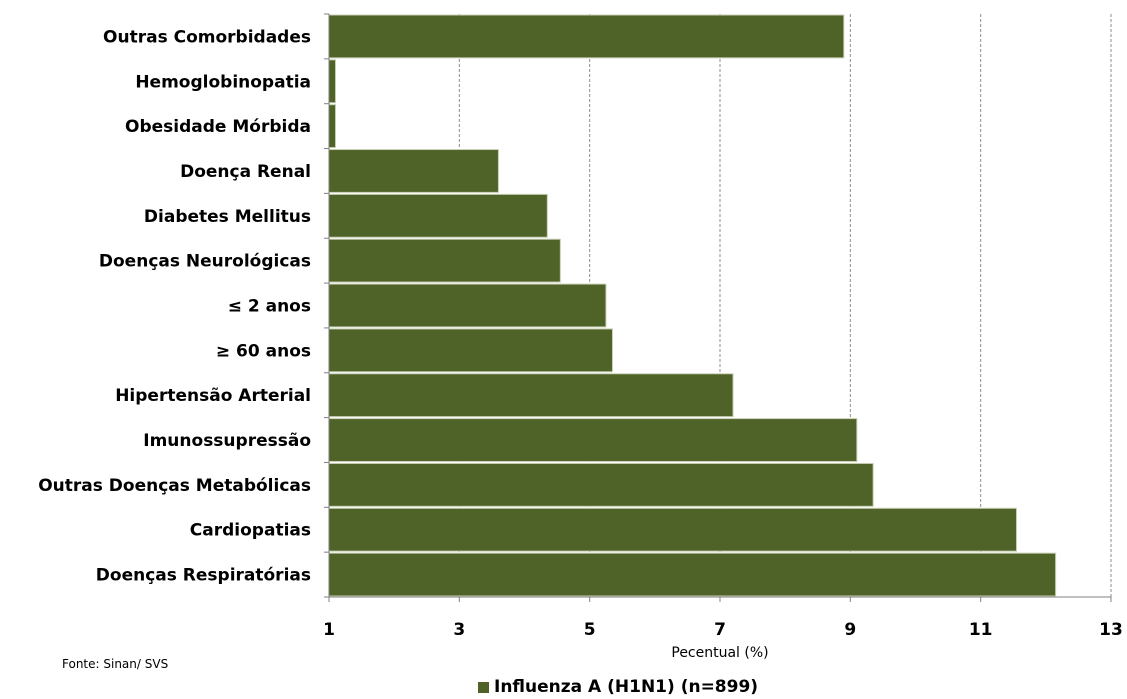 The image size is (1127, 699). Describe the element at coordinates (263, 351) in the screenshot. I see `category-label-7: ≥ 60 anos` at that location.